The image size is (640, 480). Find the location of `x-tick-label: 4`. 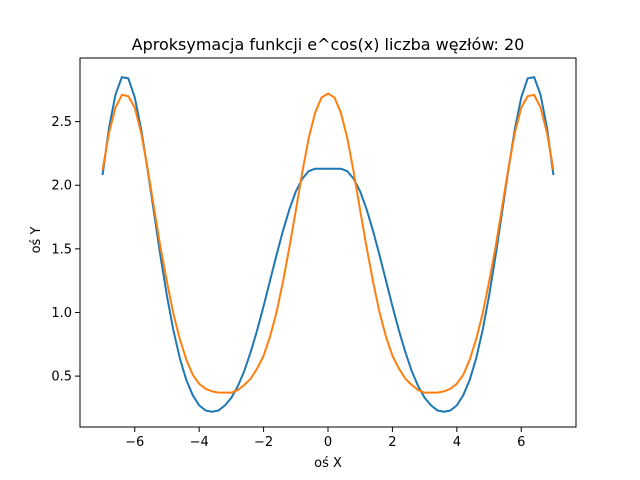

x-tick-label: 4 is located at coordinates (457, 442).